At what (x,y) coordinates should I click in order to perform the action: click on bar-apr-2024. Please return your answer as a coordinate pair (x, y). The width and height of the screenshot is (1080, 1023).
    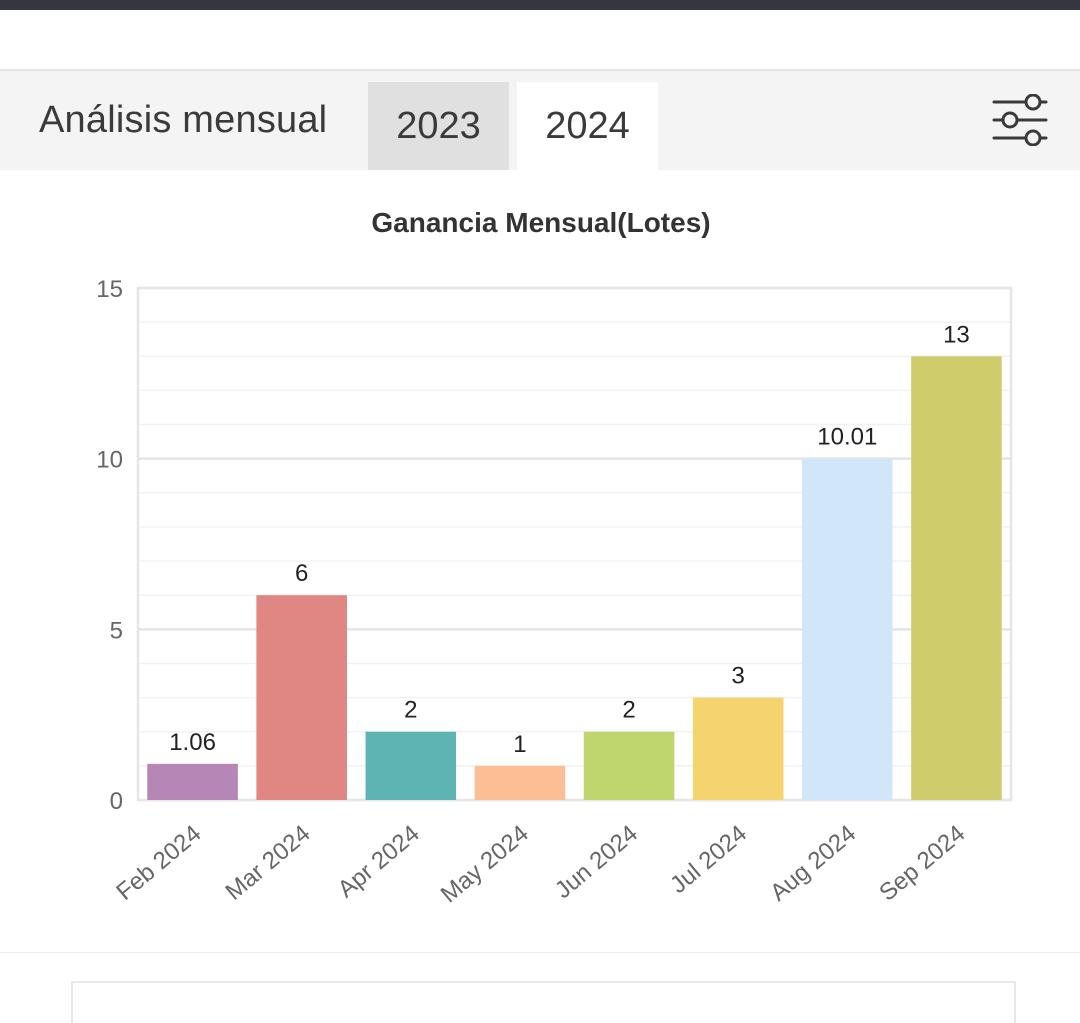
    Looking at the image, I should click on (411, 765).